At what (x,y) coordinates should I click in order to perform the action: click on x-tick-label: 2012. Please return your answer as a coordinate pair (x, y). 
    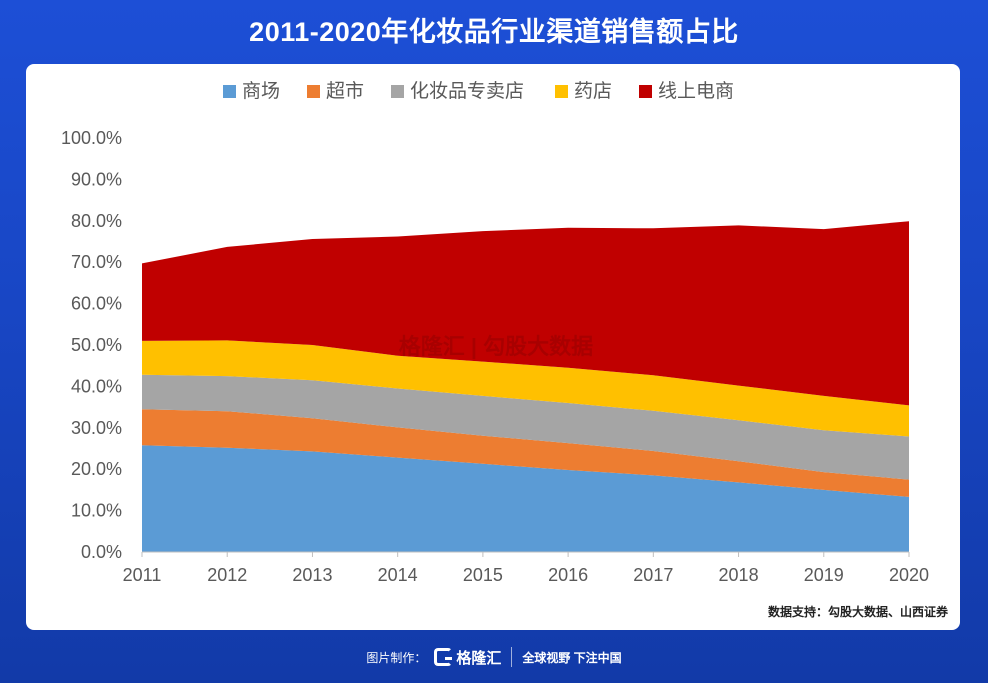
    Looking at the image, I should click on (227, 575).